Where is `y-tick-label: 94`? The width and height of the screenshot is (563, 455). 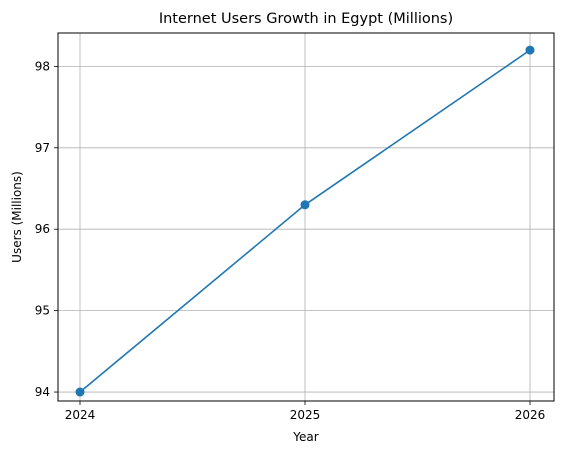 y-tick-label: 94 is located at coordinates (42, 392).